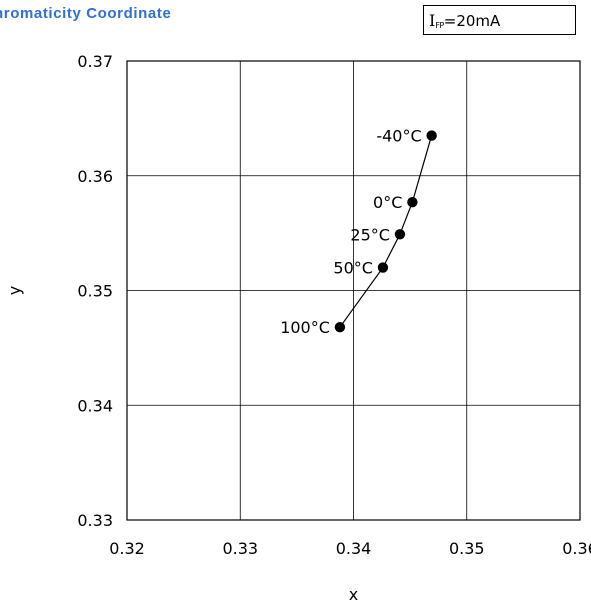 The image size is (591, 607). What do you see at coordinates (576, 548) in the screenshot?
I see `x-tick-label: 0.36` at bounding box center [576, 548].